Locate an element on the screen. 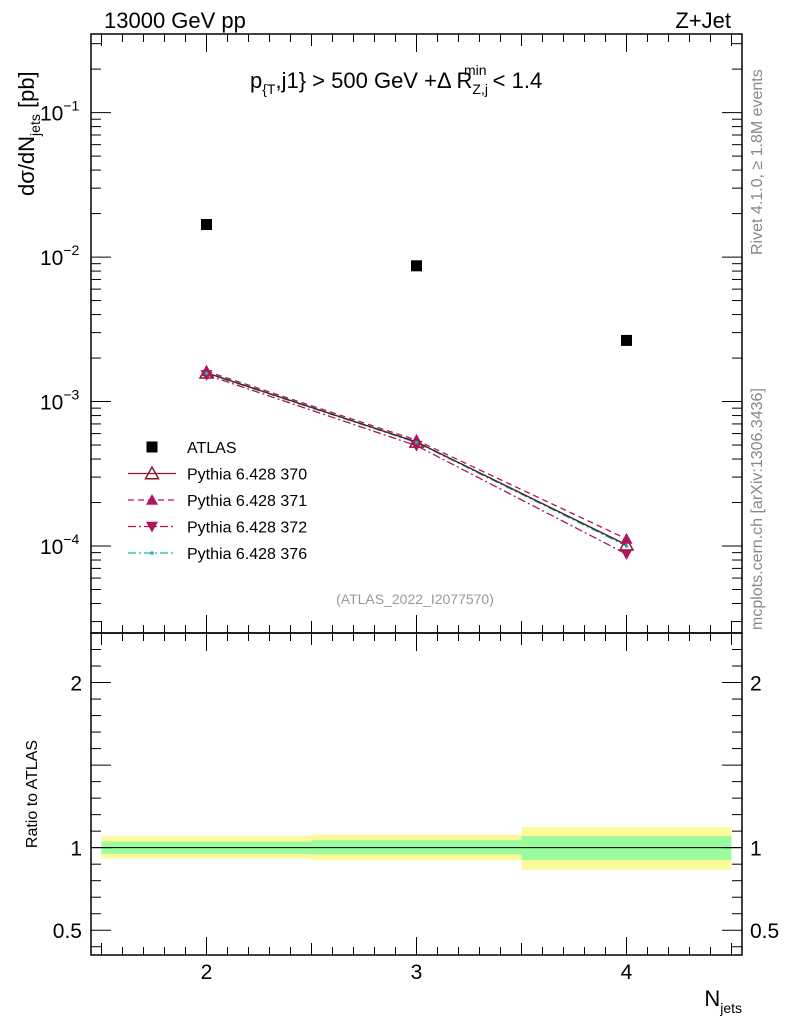  legend-entry: Pythia 6.428 372 is located at coordinates (217, 528).